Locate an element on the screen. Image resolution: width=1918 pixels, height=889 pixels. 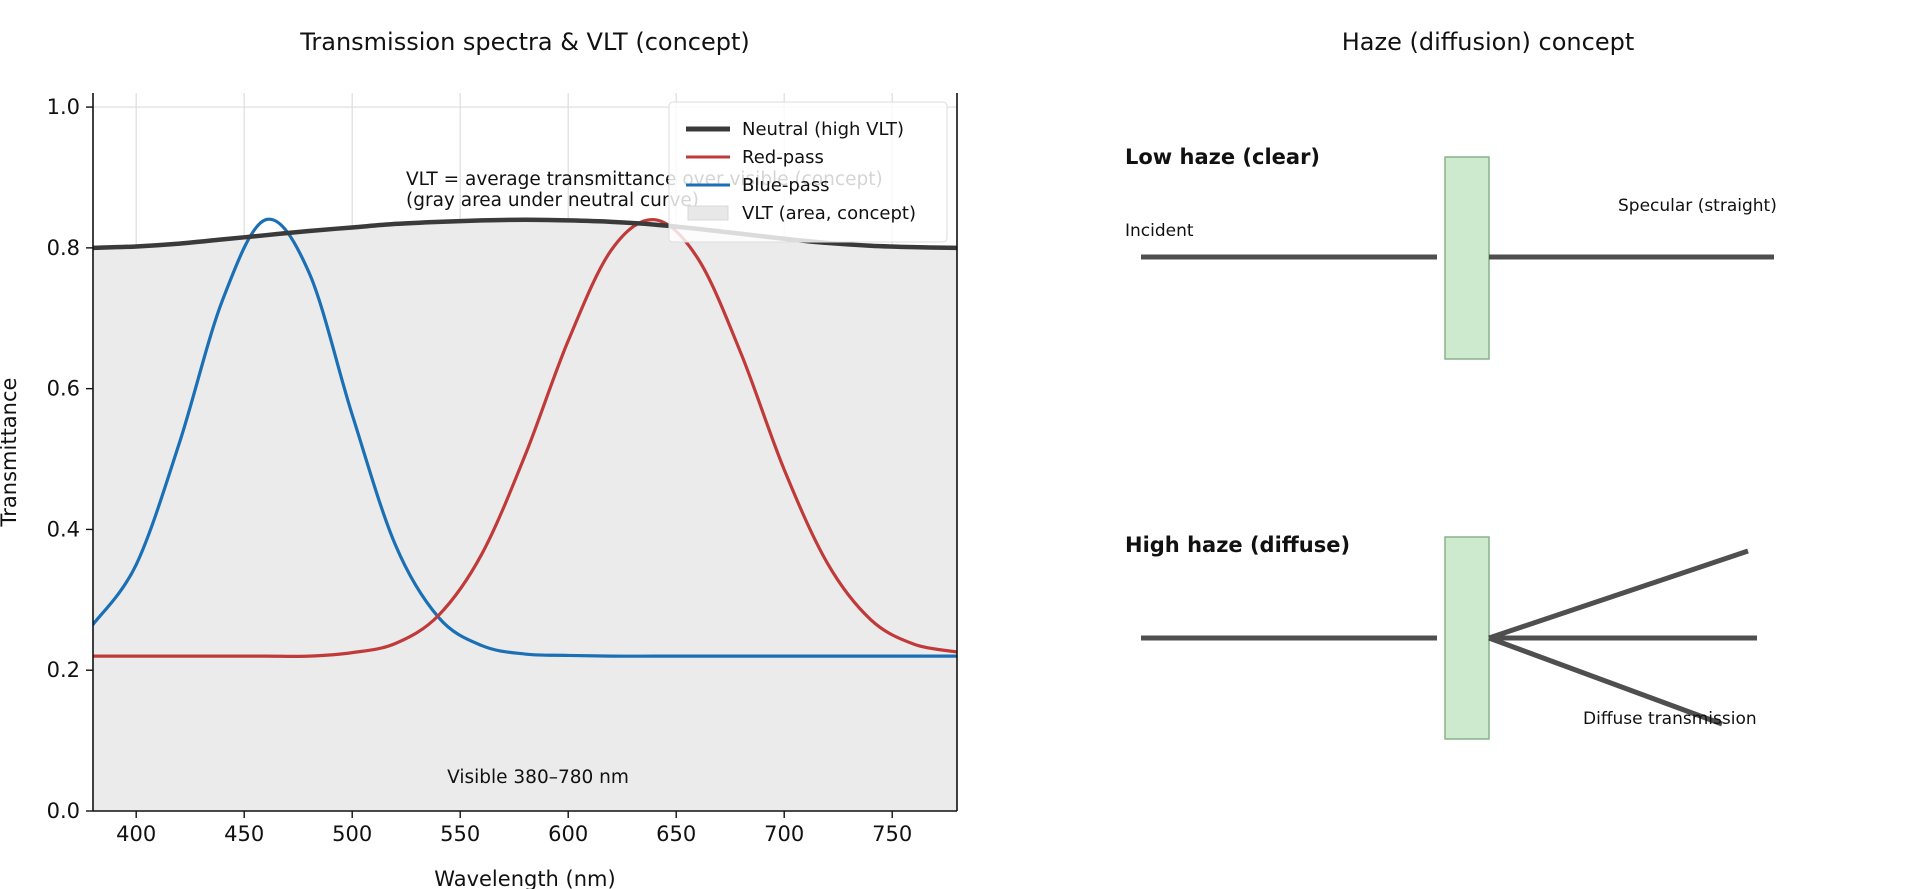
legend-label-red: Red-pass is located at coordinates (783, 157).